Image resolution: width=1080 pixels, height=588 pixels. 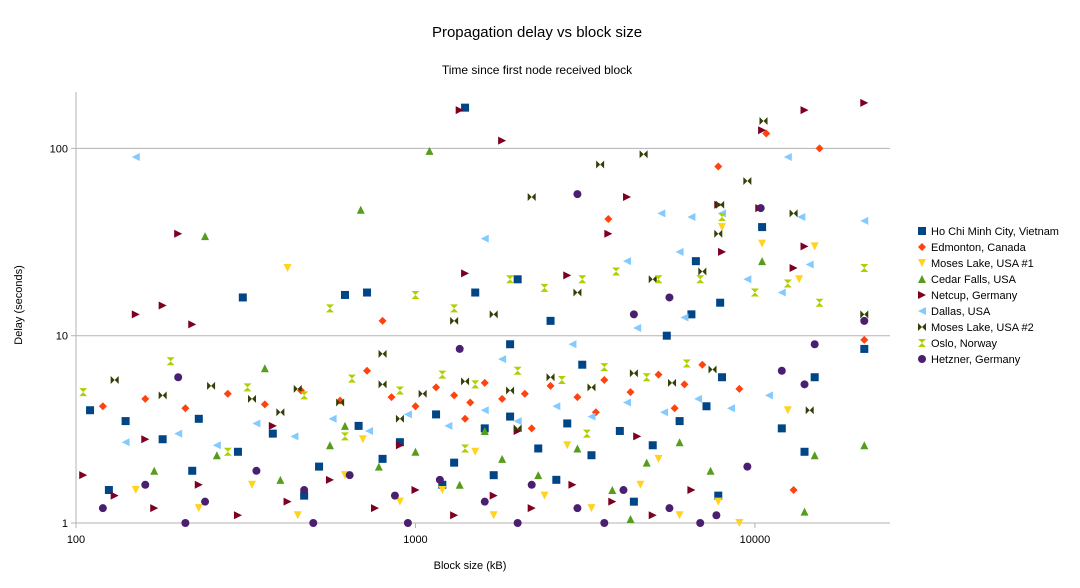 What do you see at coordinates (976, 264) in the screenshot?
I see `legend-item: Moses Lake, USA #1` at bounding box center [976, 264].